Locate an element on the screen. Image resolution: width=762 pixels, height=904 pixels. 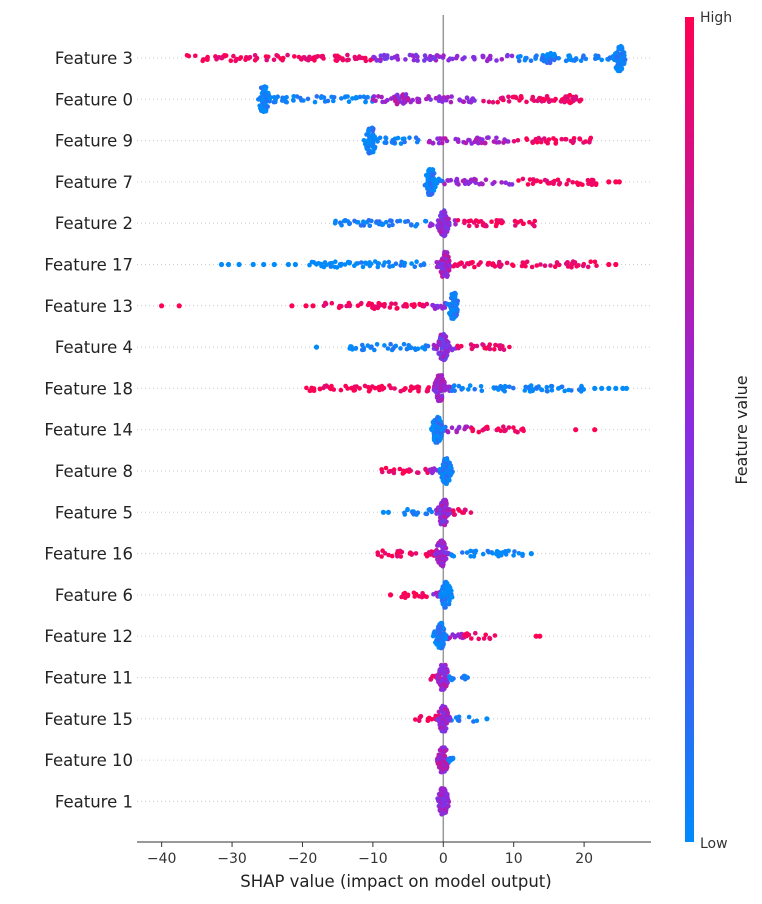
x-axis: −40 −30 −20 −10 0 10 20 is located at coordinates (394, 854).